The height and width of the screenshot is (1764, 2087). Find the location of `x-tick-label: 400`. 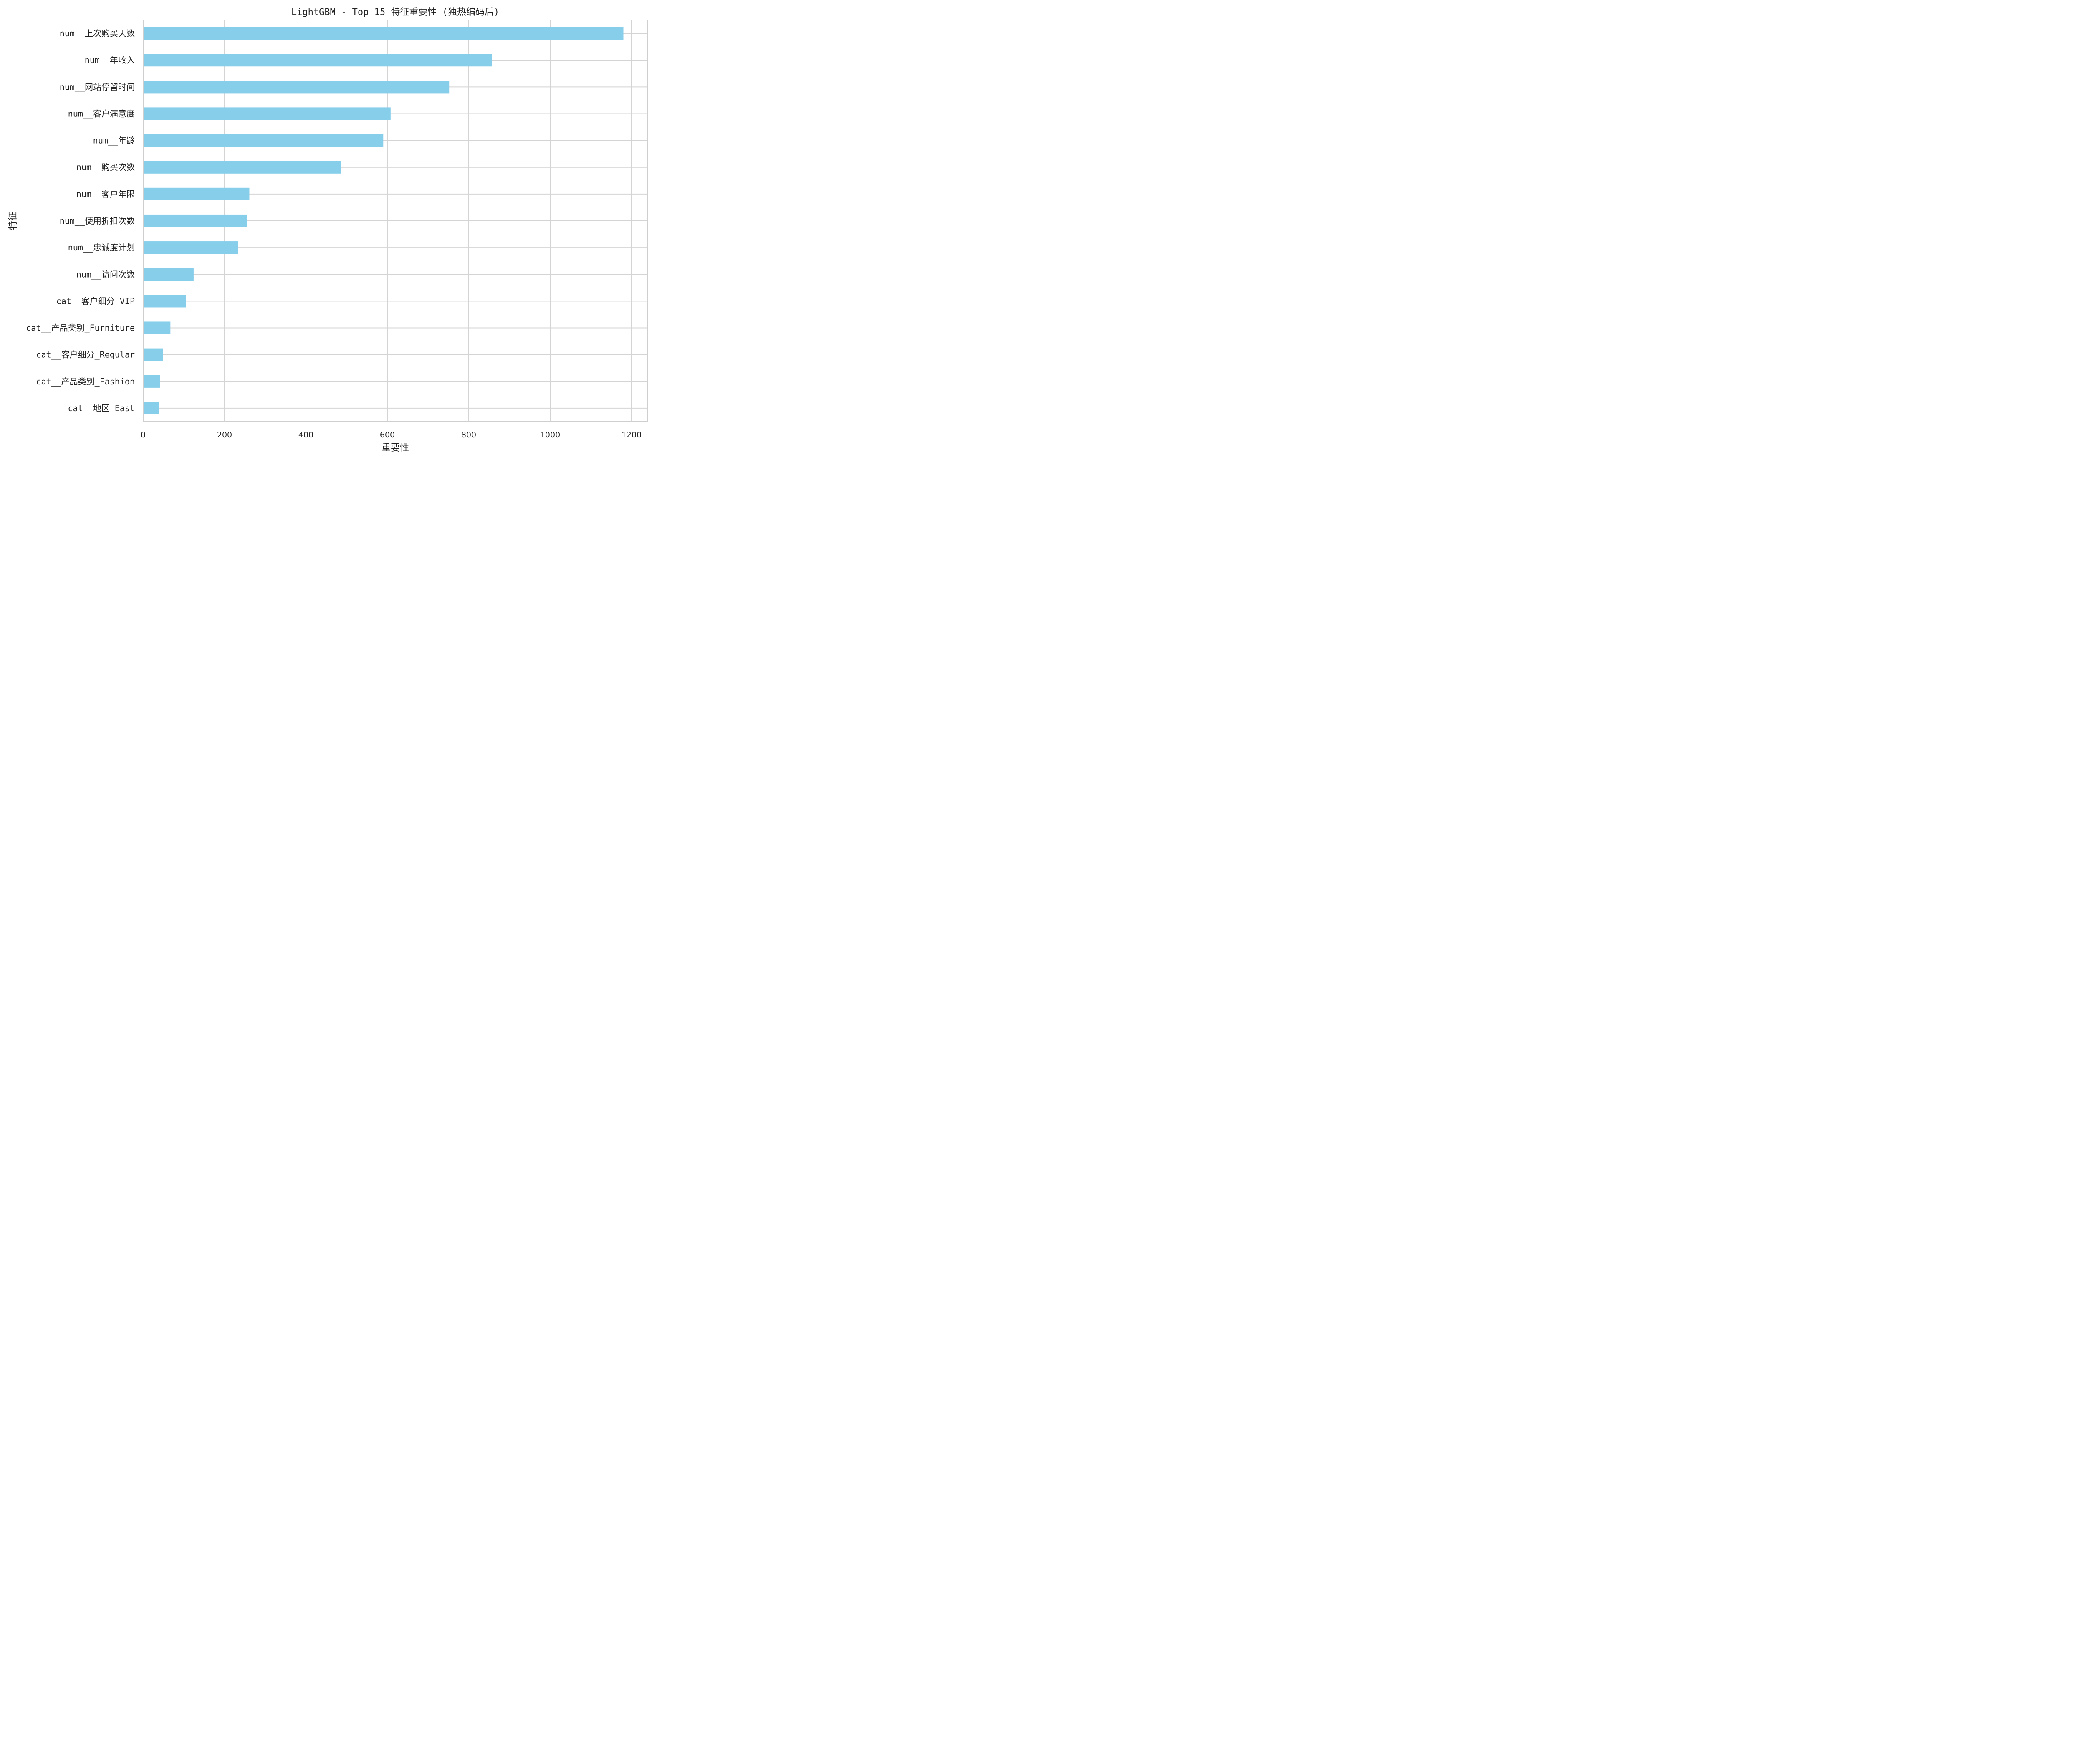

x-tick-label: 400 is located at coordinates (305, 435).